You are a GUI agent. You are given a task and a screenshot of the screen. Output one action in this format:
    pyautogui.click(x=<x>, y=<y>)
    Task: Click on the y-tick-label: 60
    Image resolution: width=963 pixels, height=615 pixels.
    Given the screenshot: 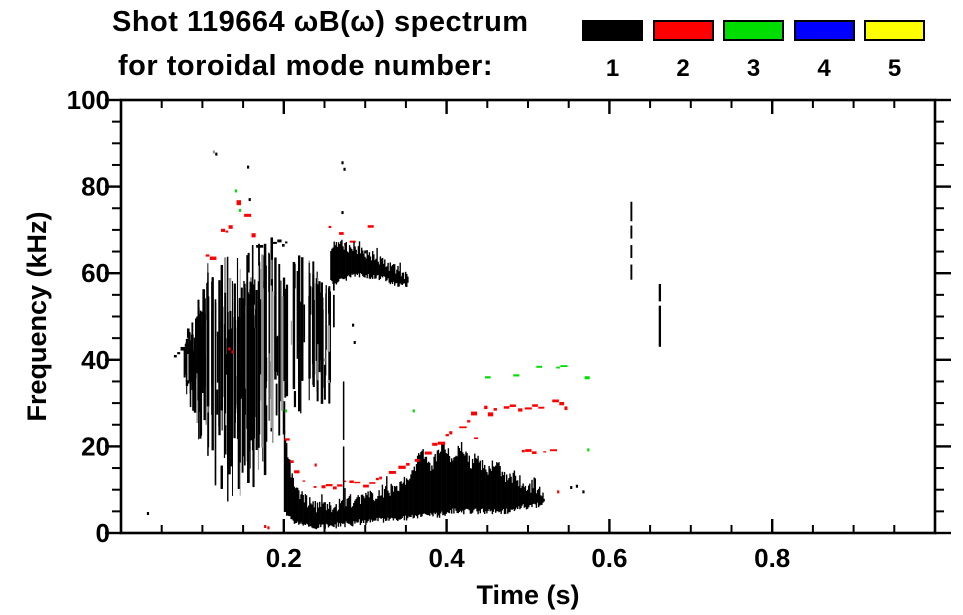 What is the action you would take?
    pyautogui.click(x=95, y=273)
    